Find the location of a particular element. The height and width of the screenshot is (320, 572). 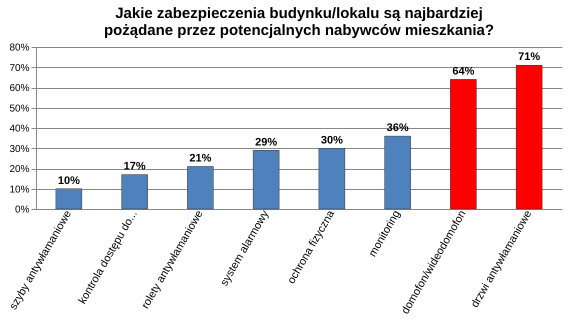

data-label: 10% is located at coordinates (69, 180).